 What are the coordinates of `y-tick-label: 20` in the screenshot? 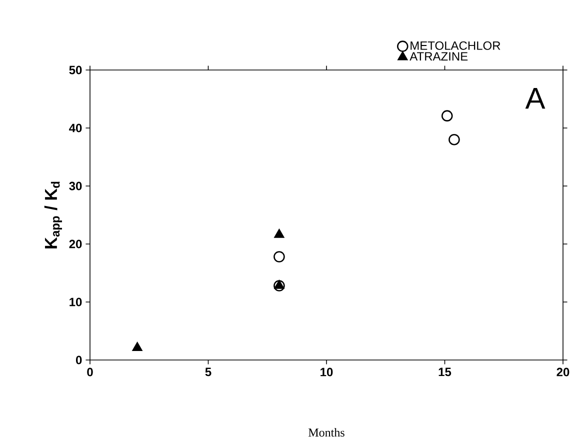 It's located at (75, 244).